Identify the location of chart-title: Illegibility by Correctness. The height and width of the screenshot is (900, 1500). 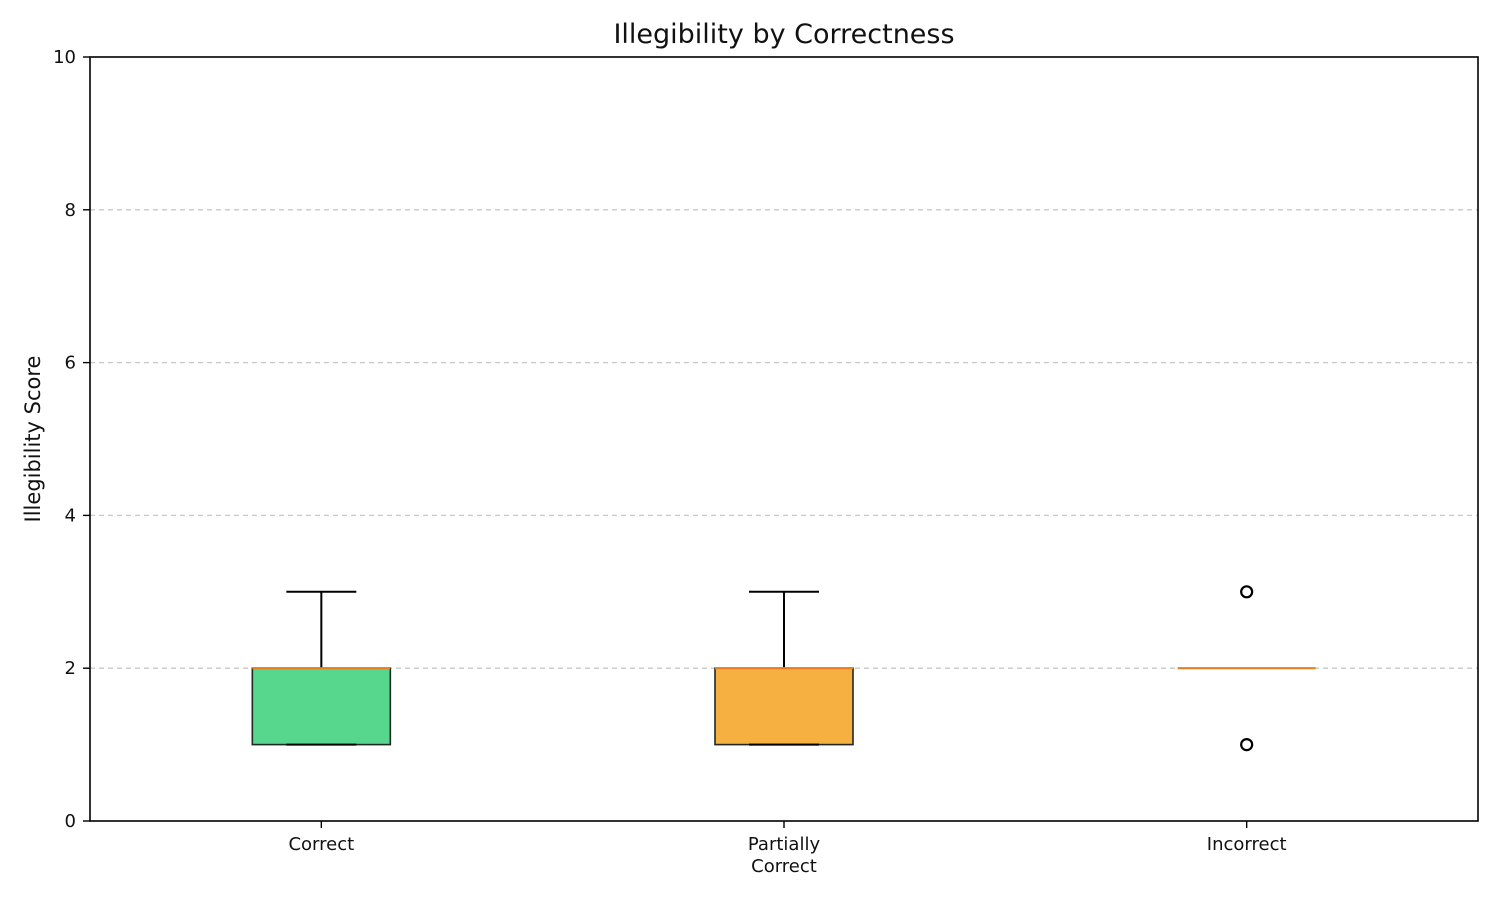
(783, 34).